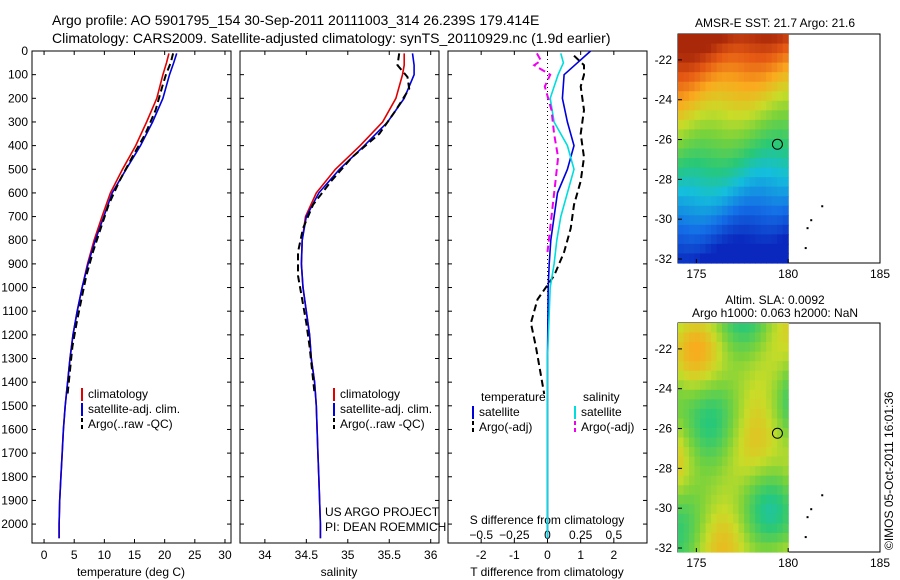  What do you see at coordinates (505, 427) in the screenshot?
I see `legend-entry: Argo(-adj)` at bounding box center [505, 427].